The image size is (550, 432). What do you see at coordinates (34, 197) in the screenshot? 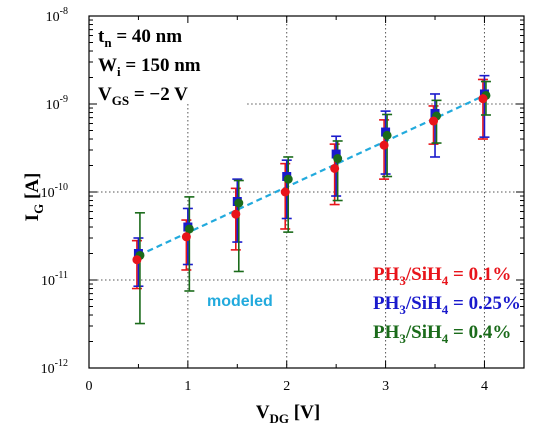
I see `y-axis-label: IG [A]` at bounding box center [34, 197].